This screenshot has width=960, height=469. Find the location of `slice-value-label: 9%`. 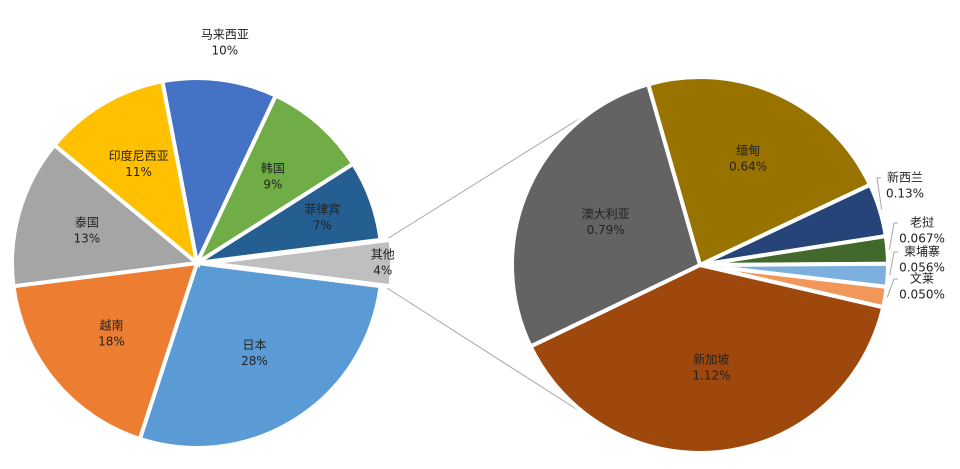

slice-value-label: 9% is located at coordinates (272, 184).